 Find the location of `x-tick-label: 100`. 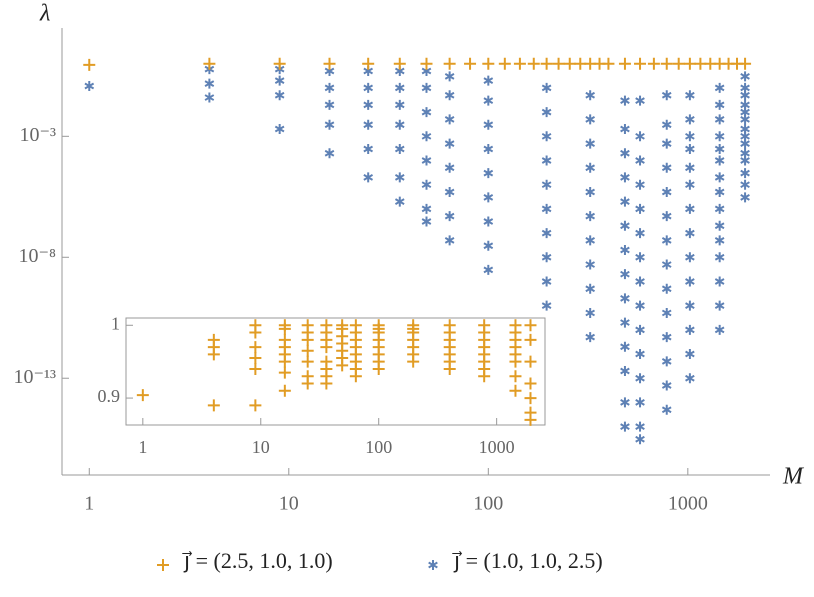

x-tick-label: 100 is located at coordinates (378, 447).